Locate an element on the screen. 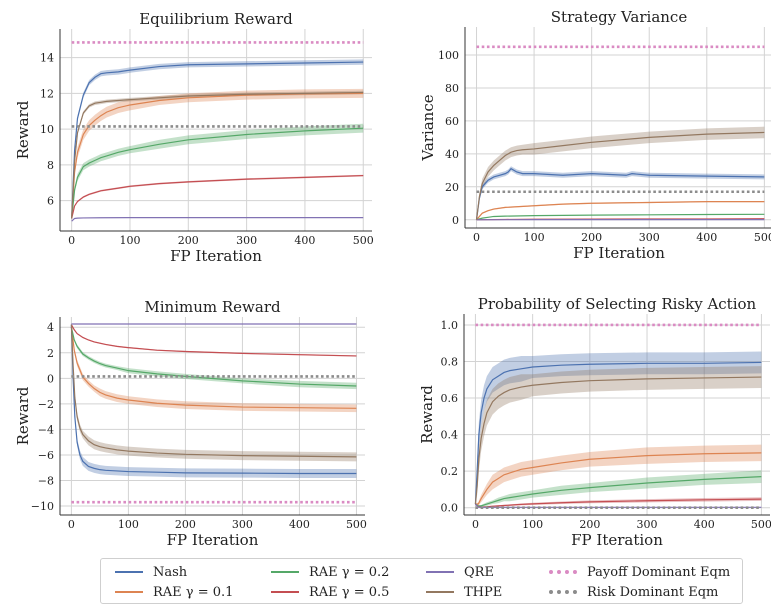 Image resolution: width=771 pixels, height=607 pixels. panel-1-xtick-label: 400 is located at coordinates (304, 240).